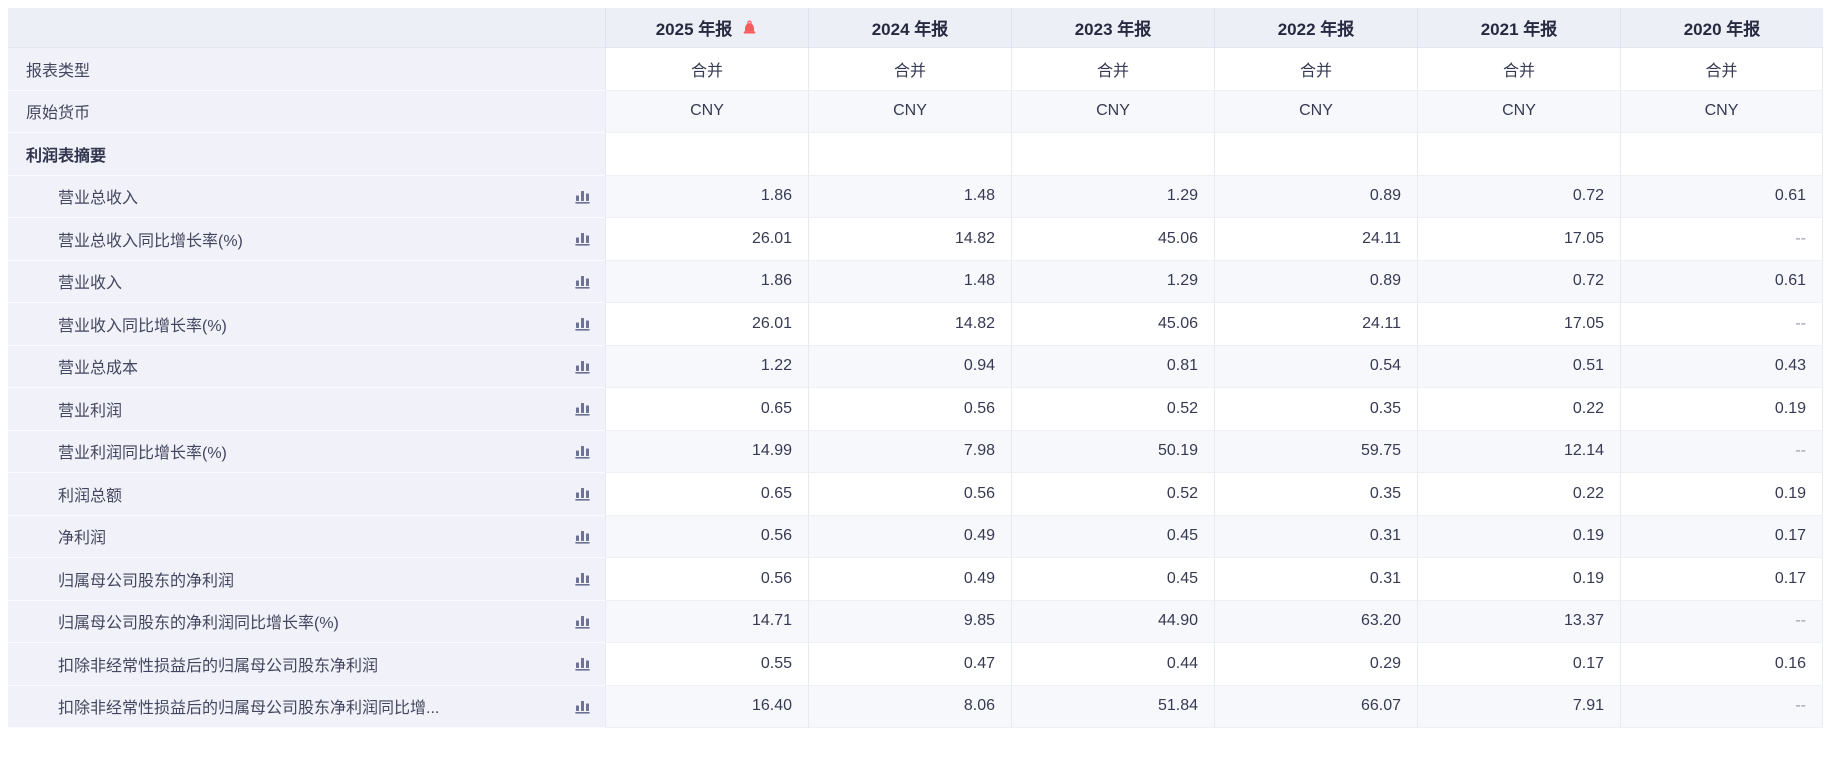 The height and width of the screenshot is (770, 1826). I want to click on year-column-header: 2023 年报, so click(1112, 28).